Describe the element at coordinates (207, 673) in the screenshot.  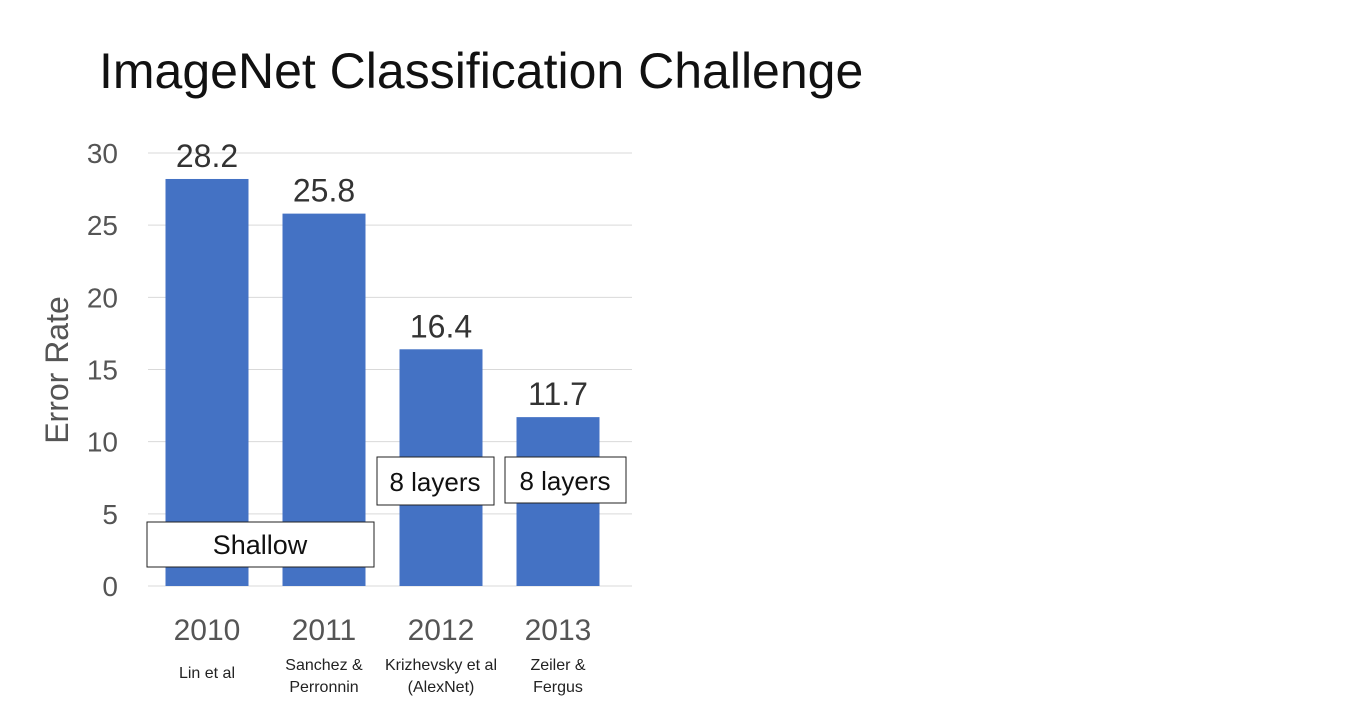
I see `author-label: Lin et al` at that location.